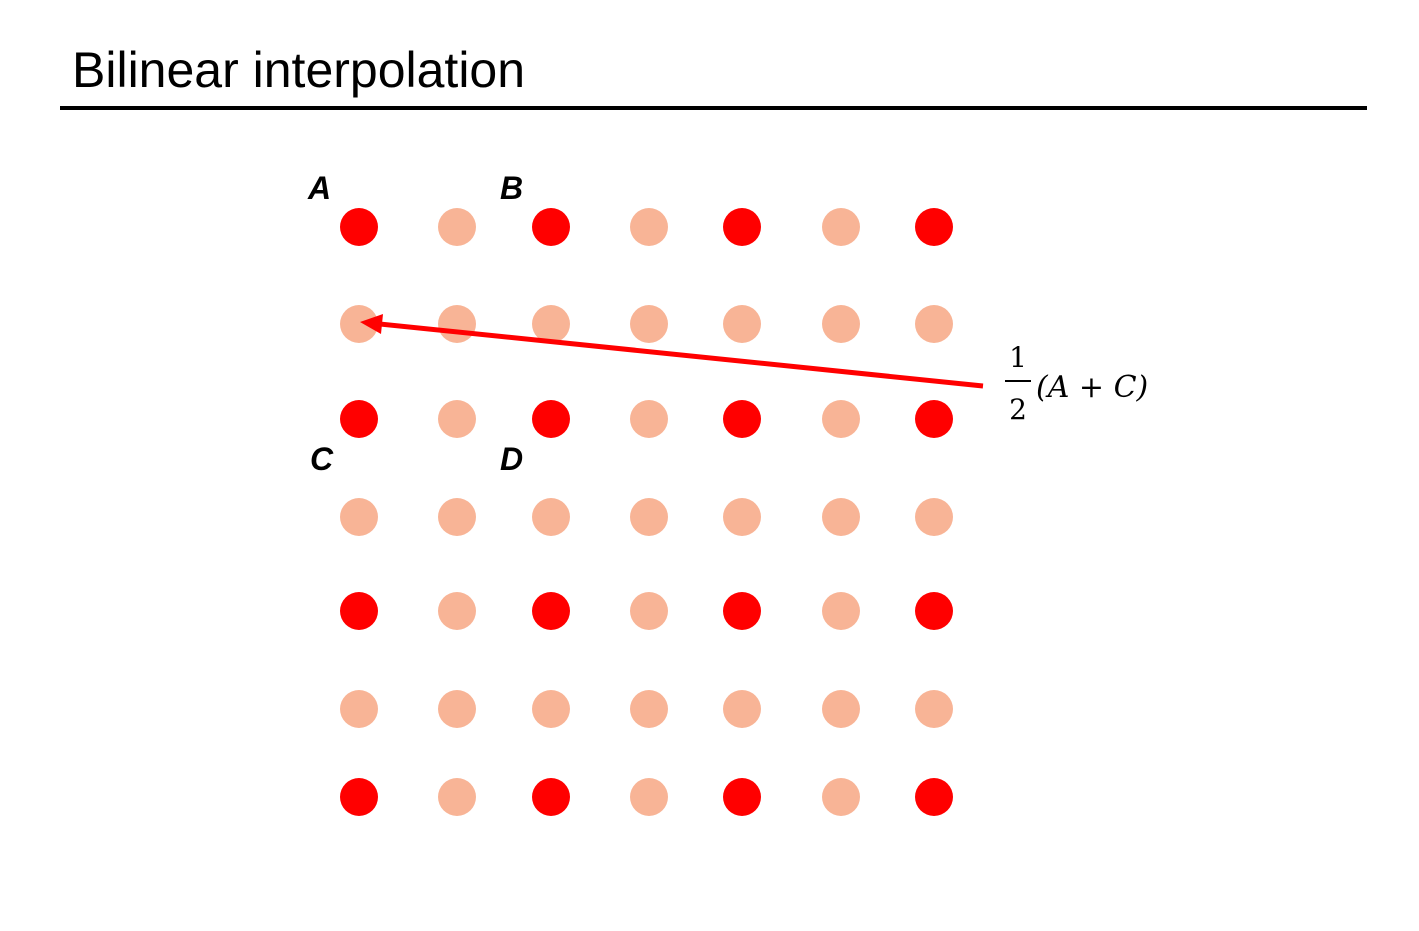 The width and height of the screenshot is (1419, 931). Describe the element at coordinates (512, 188) in the screenshot. I see `label-b: B` at that location.